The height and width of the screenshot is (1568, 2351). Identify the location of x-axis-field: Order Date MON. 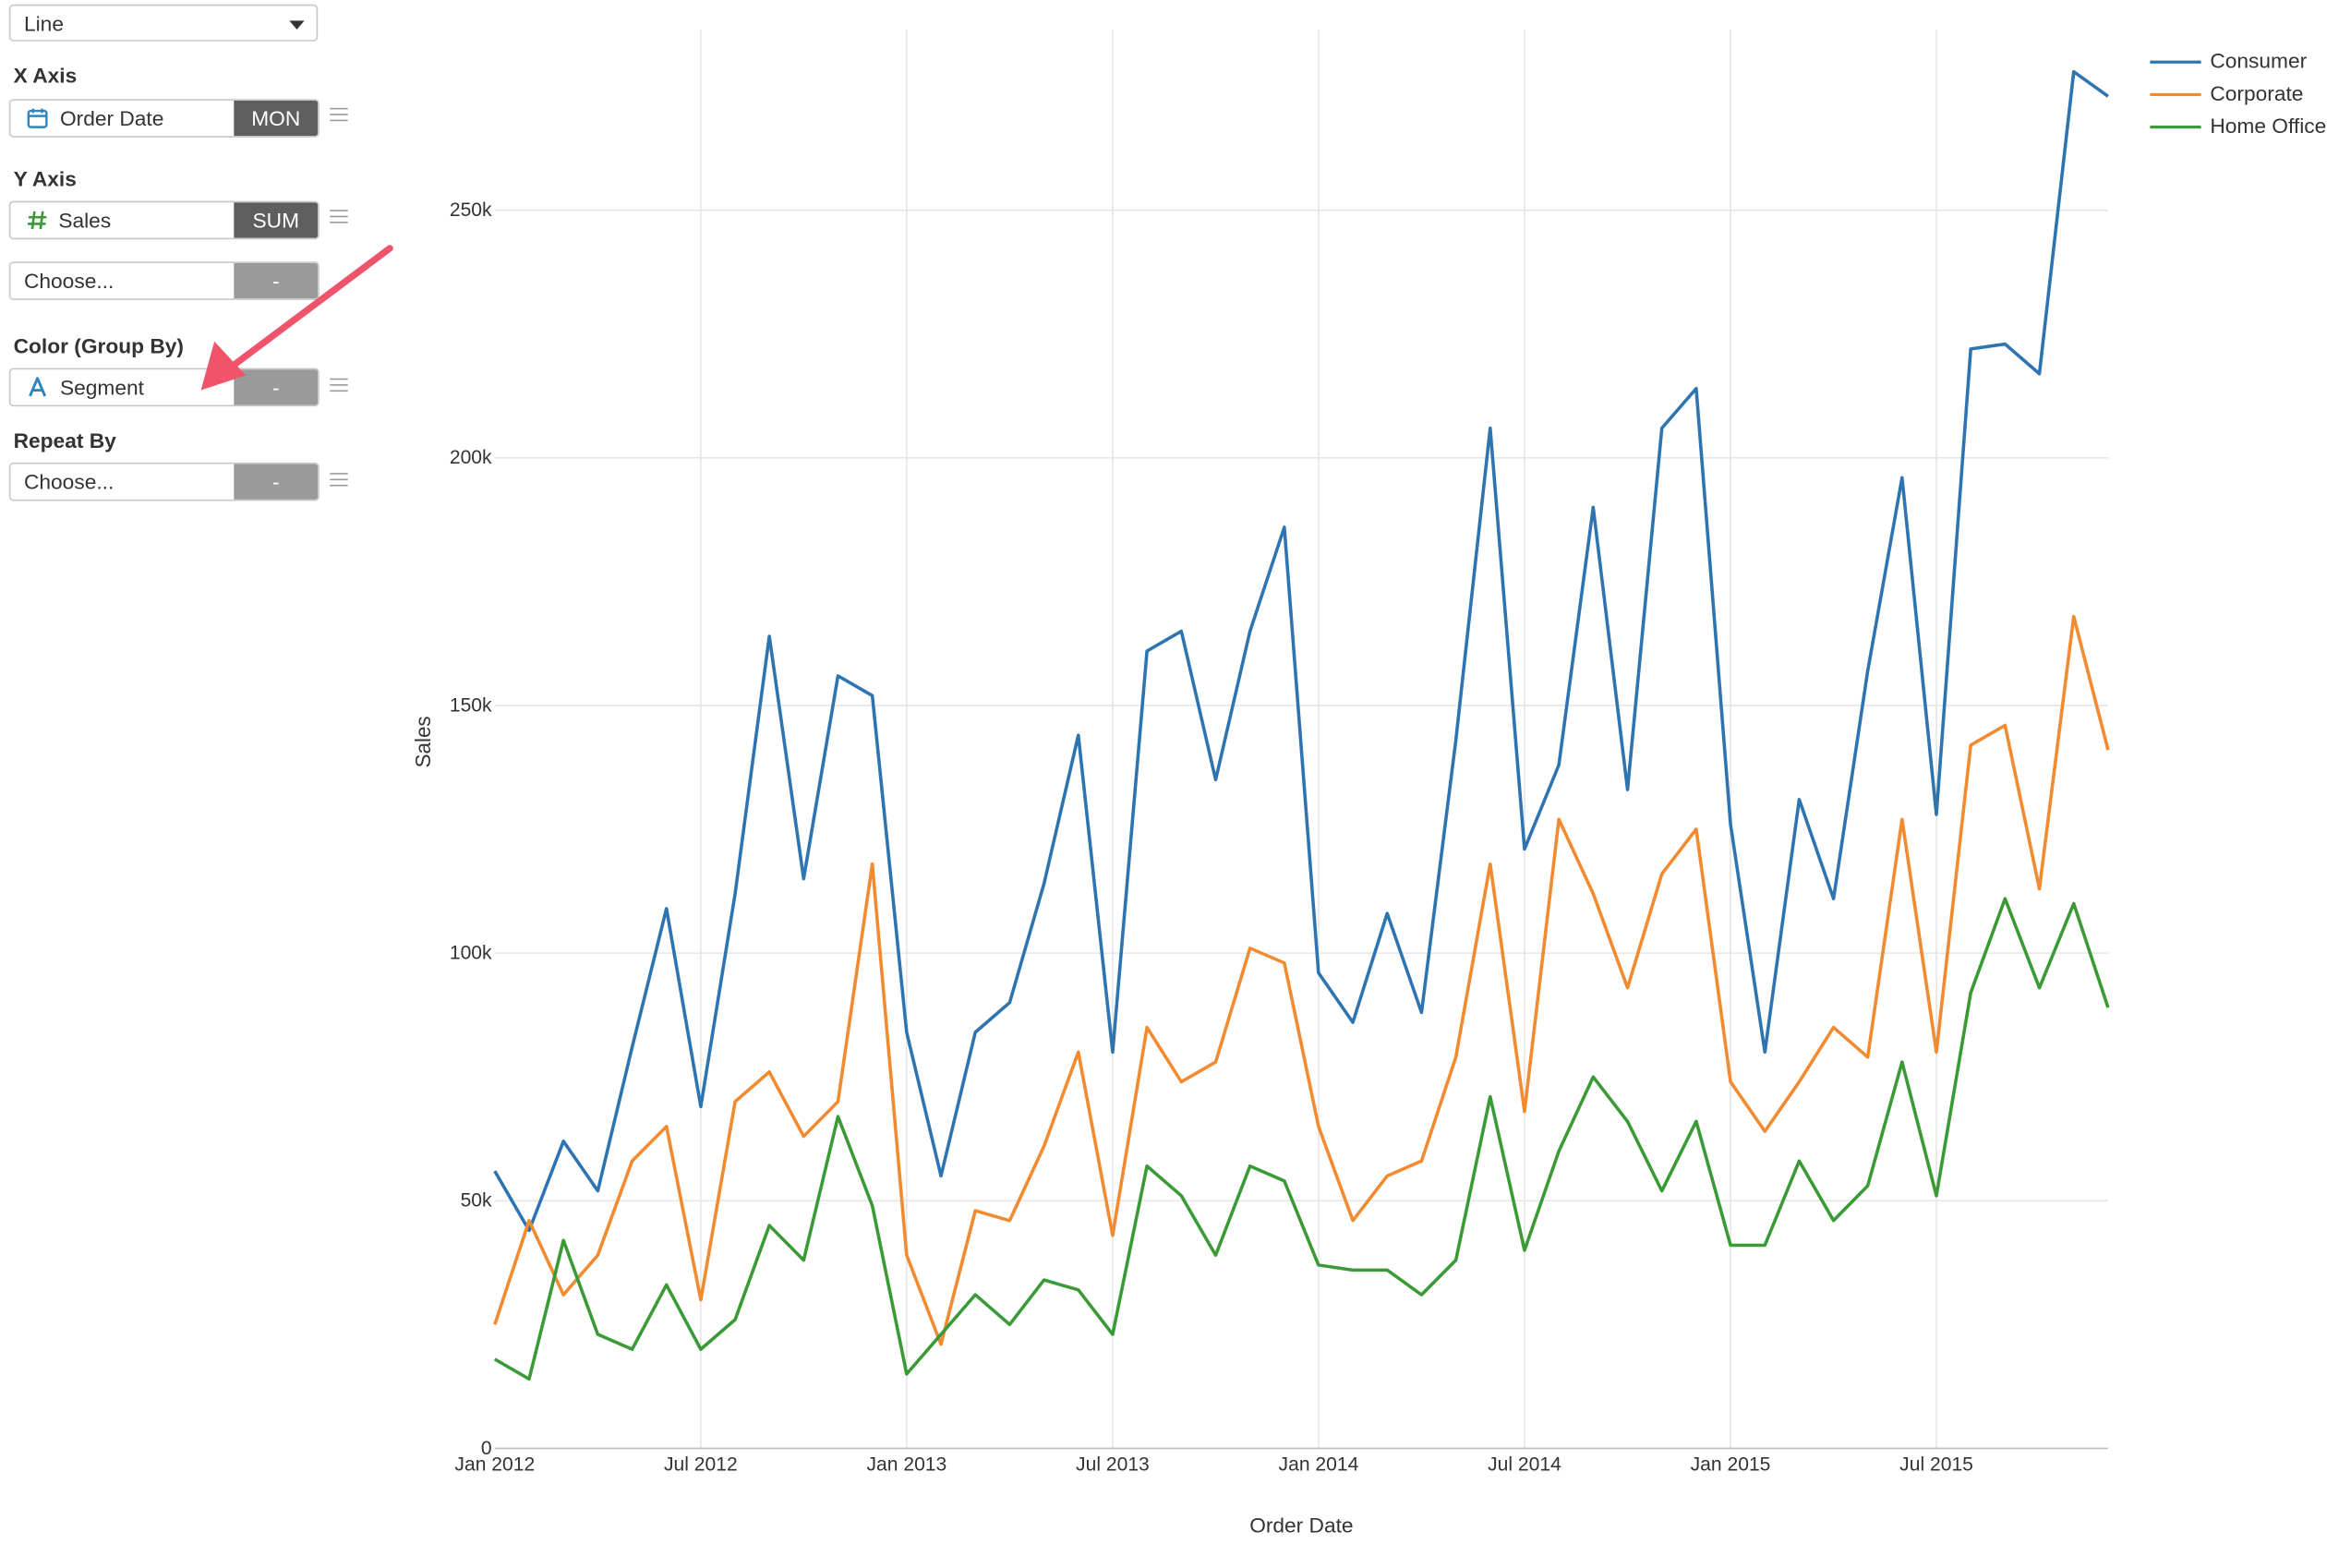
(163, 118).